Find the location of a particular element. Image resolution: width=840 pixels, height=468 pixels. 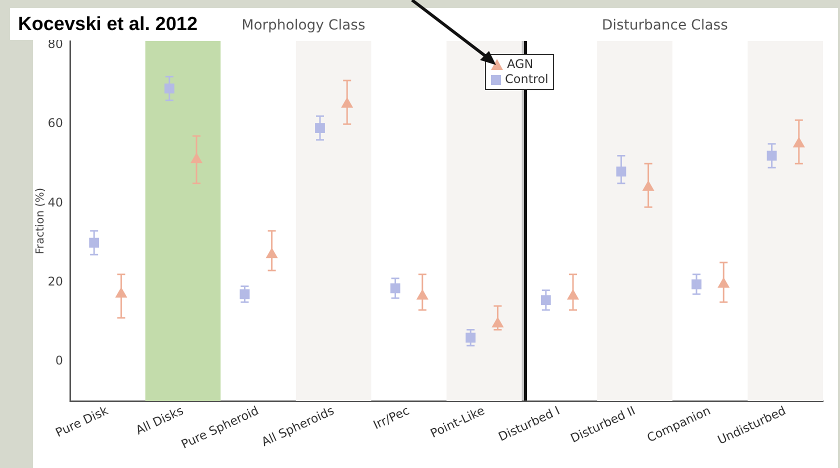

text: Disturbance Class is located at coordinates (665, 26).